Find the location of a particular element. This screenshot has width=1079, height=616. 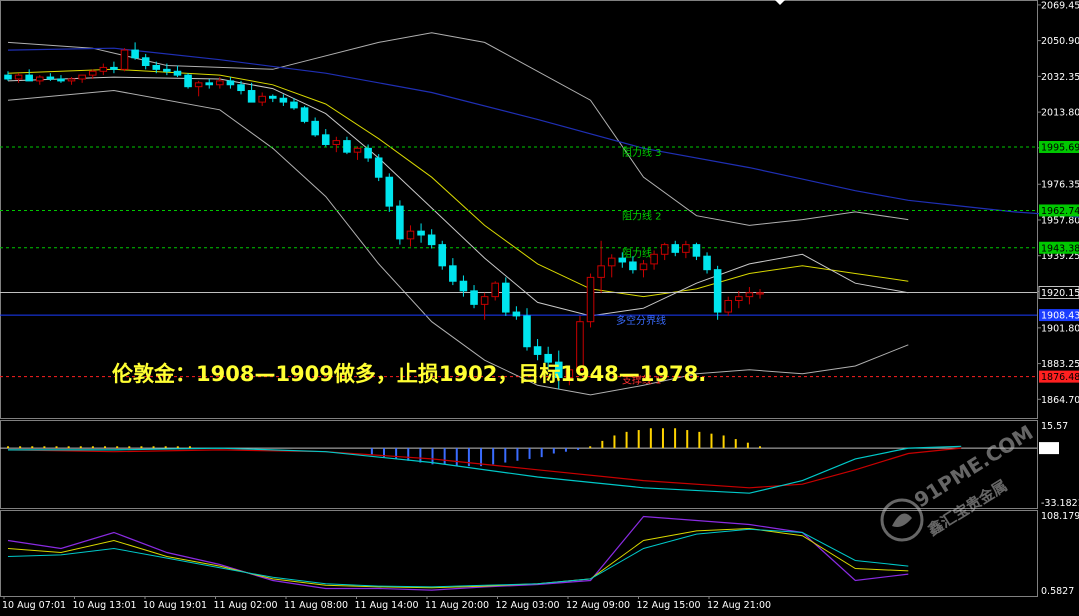

level-name-label: 阻力线 3 is located at coordinates (642, 152).